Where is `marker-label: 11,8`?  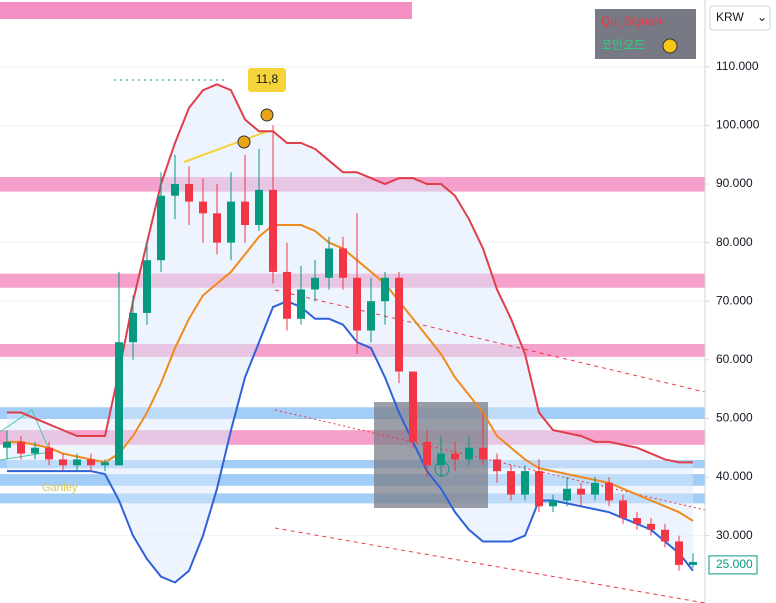
marker-label: 11,8 is located at coordinates (267, 79).